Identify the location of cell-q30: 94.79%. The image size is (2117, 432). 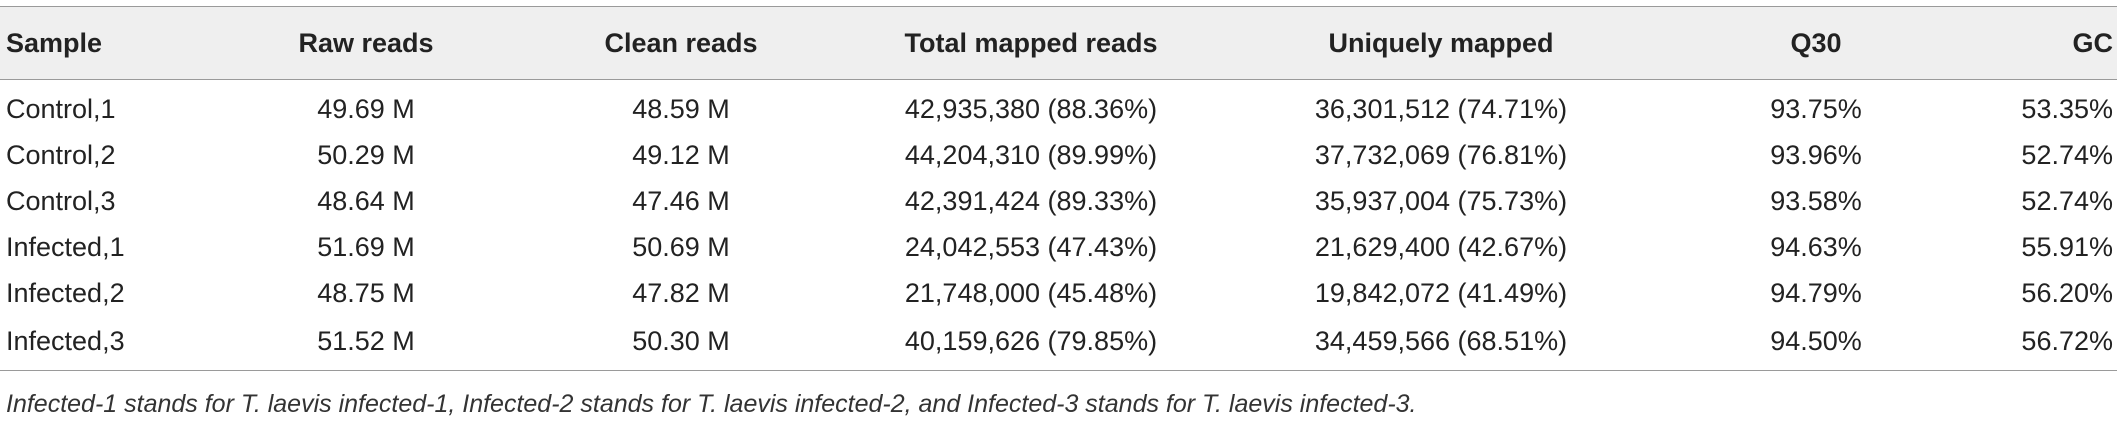
(1816, 292).